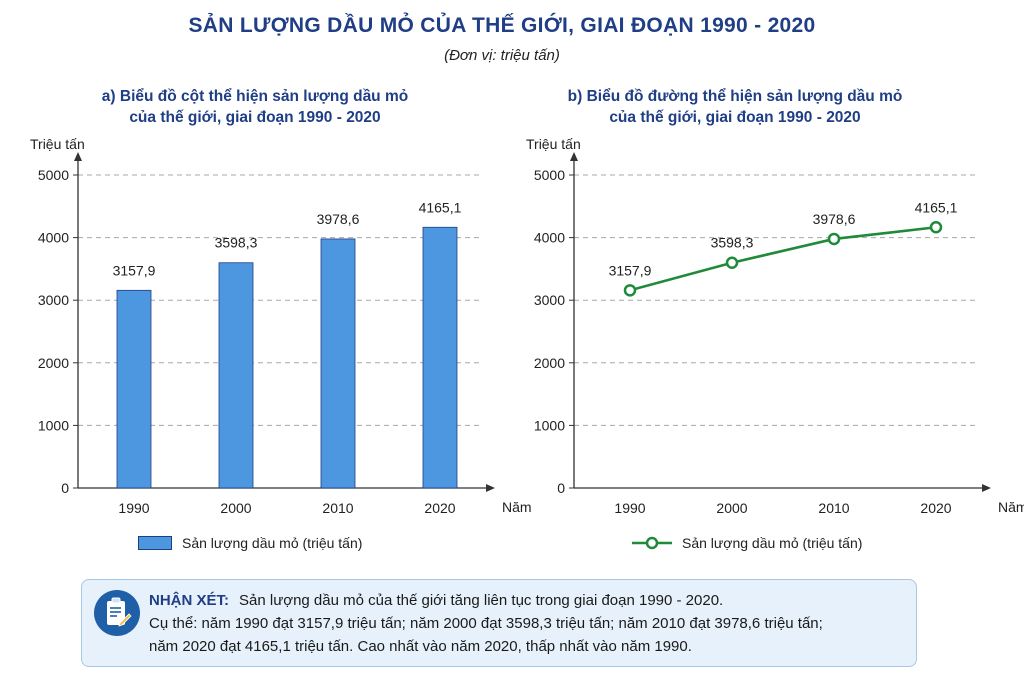 The height and width of the screenshot is (682, 1024). Describe the element at coordinates (53, 175) in the screenshot. I see `bar-chart-y-tick-label: 5000` at that location.